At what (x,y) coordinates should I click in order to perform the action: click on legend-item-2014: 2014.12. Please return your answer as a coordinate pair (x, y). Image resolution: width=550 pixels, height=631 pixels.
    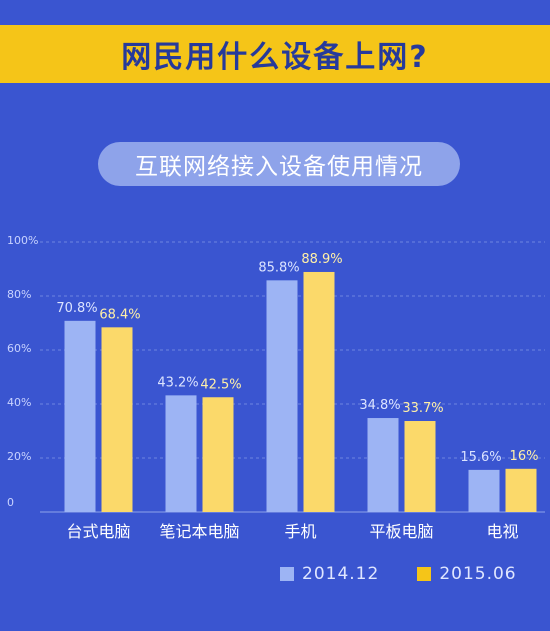
    Looking at the image, I should click on (329, 574).